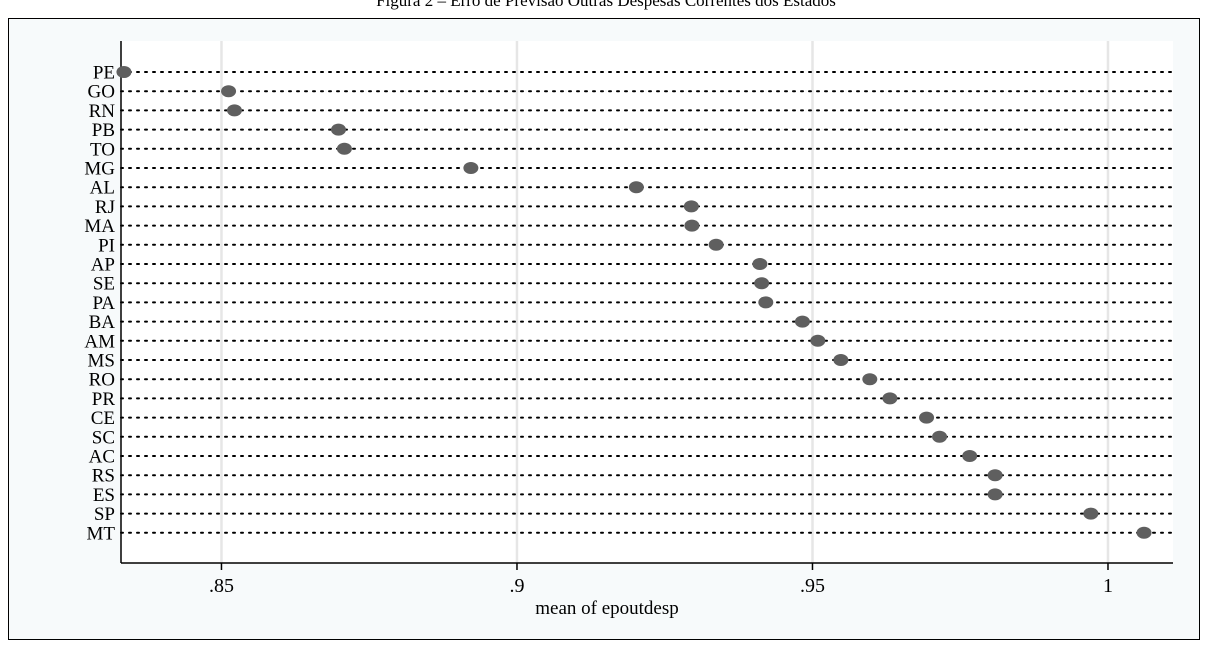  Describe the element at coordinates (106, 245) in the screenshot. I see `category-label-pi: PI` at that location.